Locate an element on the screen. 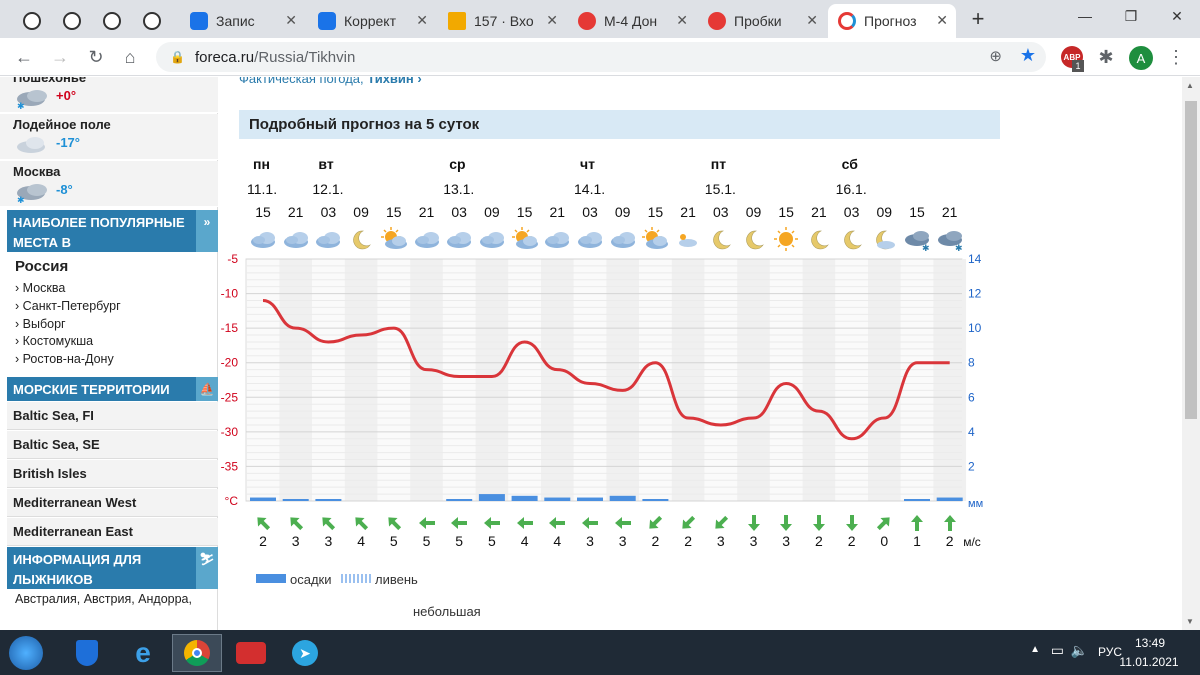 The height and width of the screenshot is (675, 1200). wind-speed: 5 is located at coordinates (393, 541).